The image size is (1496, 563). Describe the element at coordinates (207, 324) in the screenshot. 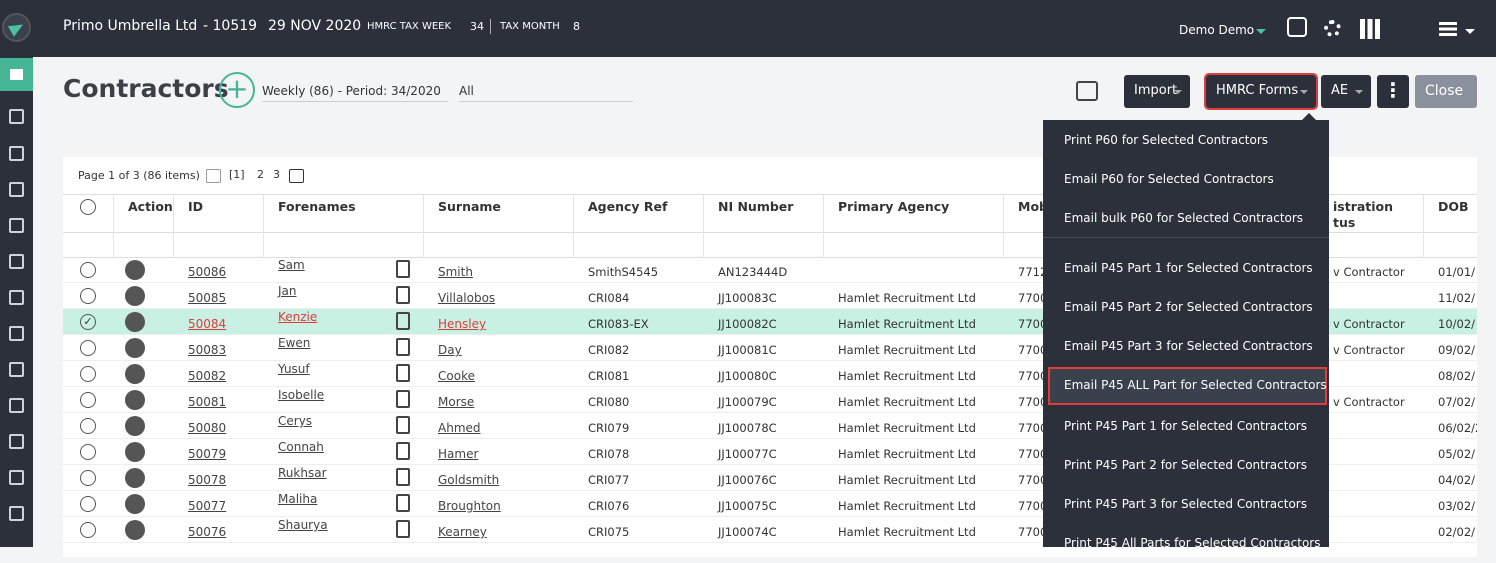

I see `cell: 50084` at that location.